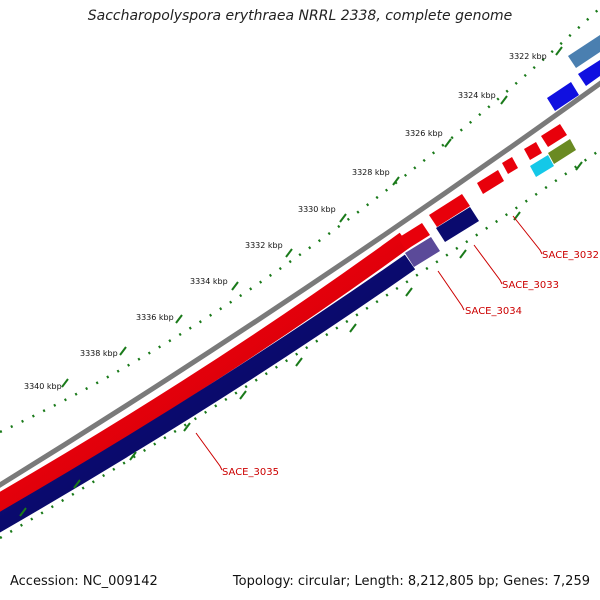  I want to click on gene-label: SACE_3034, so click(493, 311).